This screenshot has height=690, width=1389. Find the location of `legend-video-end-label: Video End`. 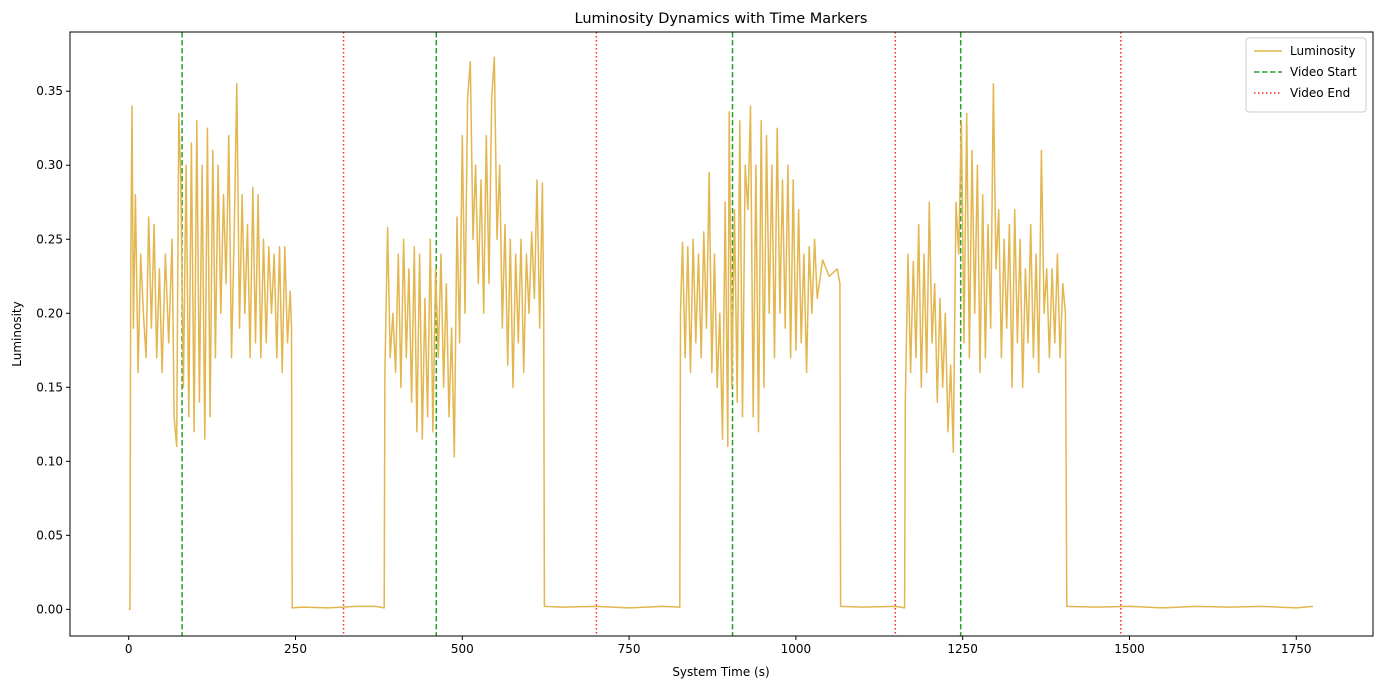

legend-video-end-label: Video End is located at coordinates (1320, 93).